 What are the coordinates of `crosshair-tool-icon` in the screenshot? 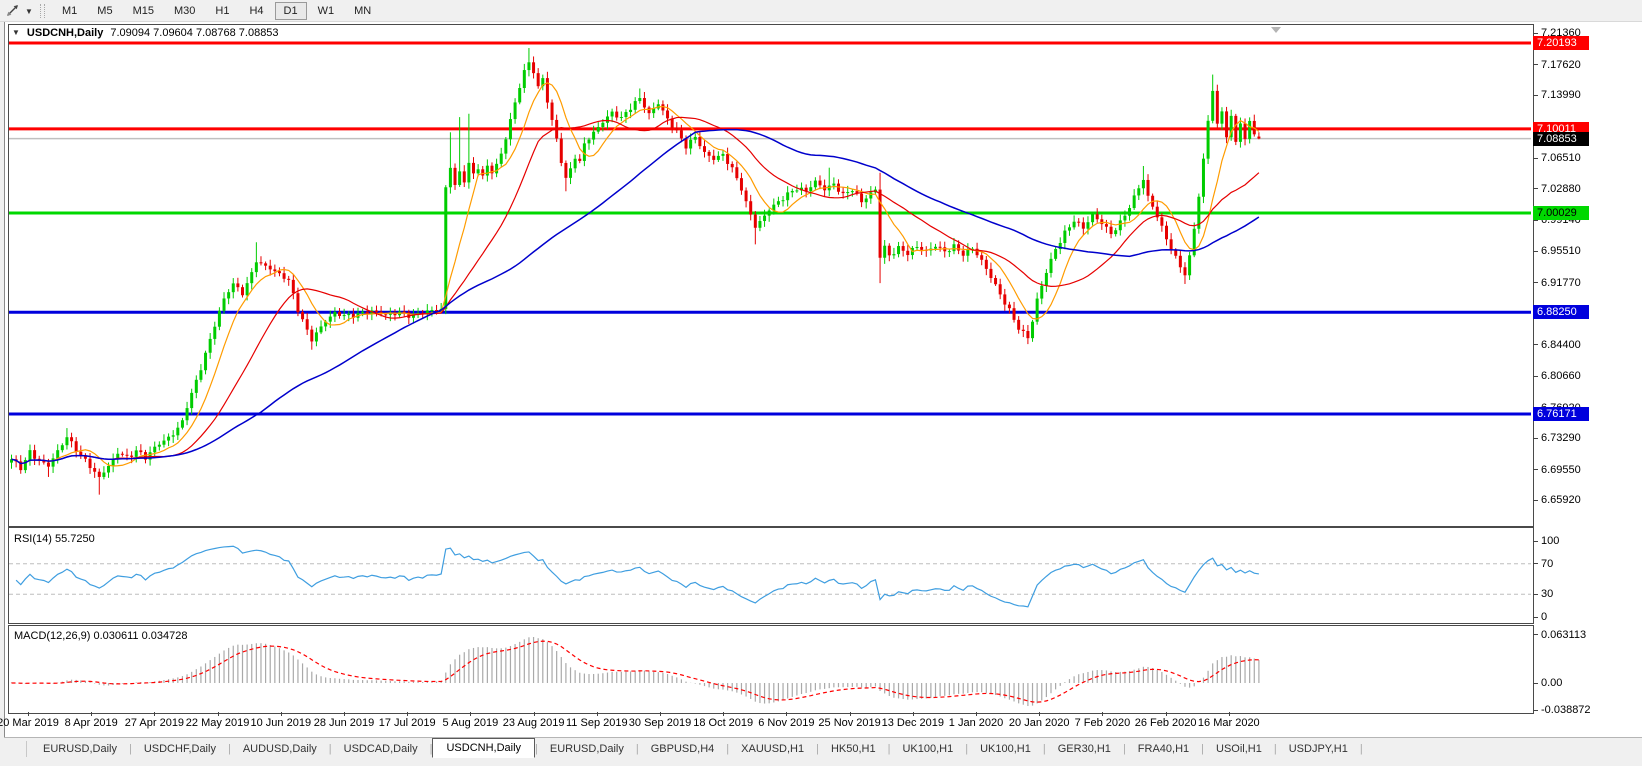 It's located at (12, 10).